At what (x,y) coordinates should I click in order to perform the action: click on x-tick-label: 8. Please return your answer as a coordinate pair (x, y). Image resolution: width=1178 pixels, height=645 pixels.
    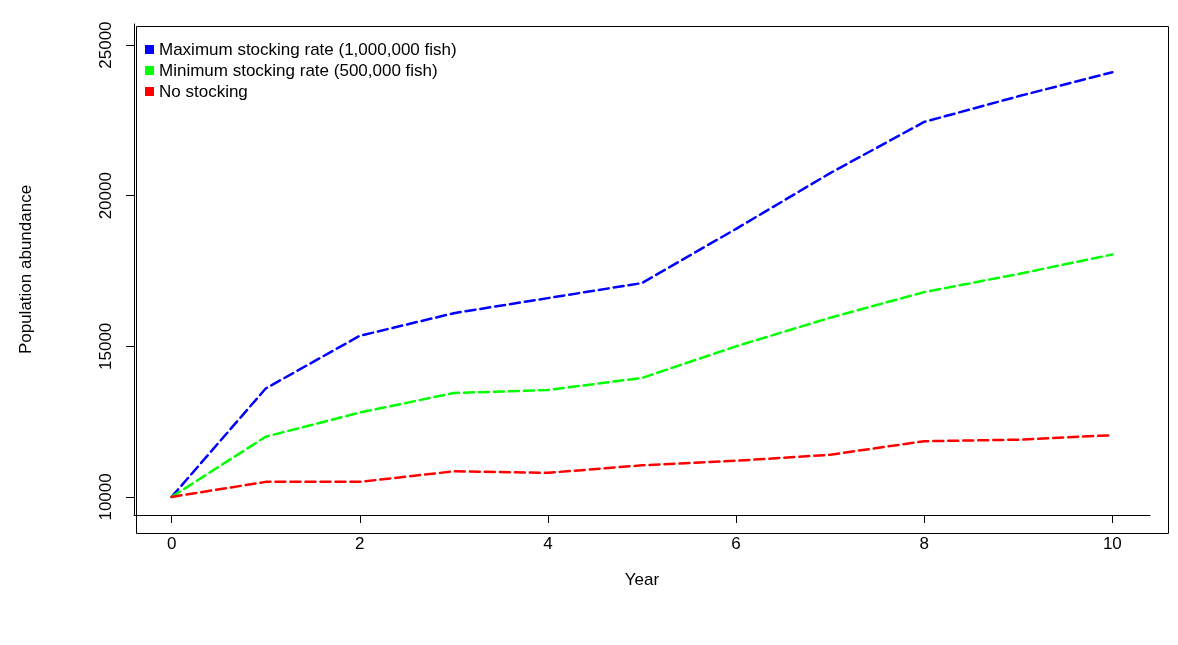
    Looking at the image, I should click on (924, 543).